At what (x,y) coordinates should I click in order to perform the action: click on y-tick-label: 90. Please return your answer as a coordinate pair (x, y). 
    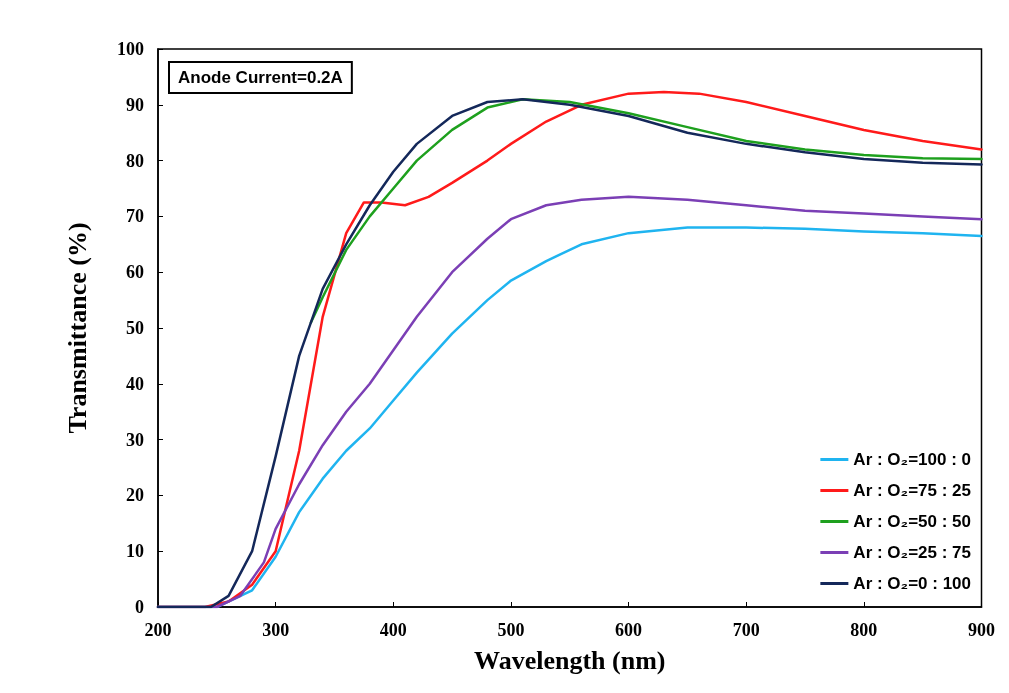
    Looking at the image, I should click on (135, 104).